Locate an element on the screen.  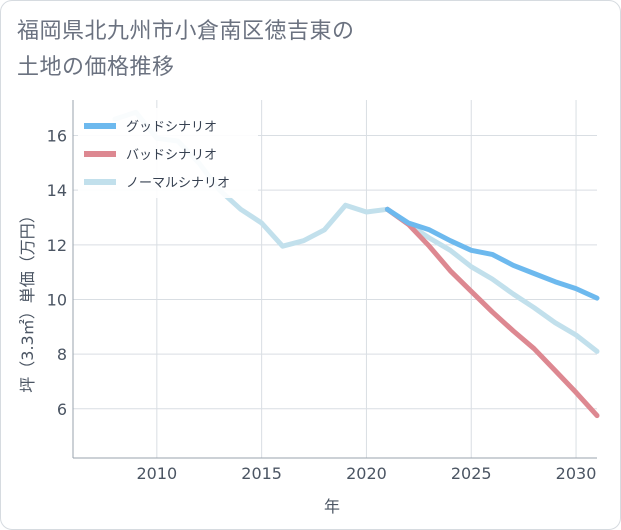
y-tick-label: 14 is located at coordinates (57, 190).